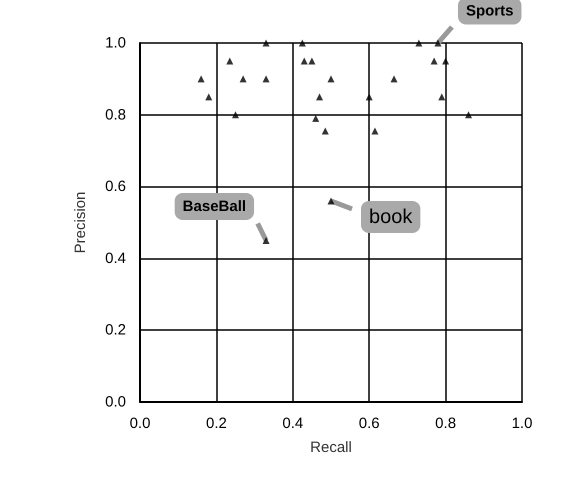 This screenshot has height=482, width=584. What do you see at coordinates (293, 423) in the screenshot?
I see `x-tick-label: 0.4` at bounding box center [293, 423].